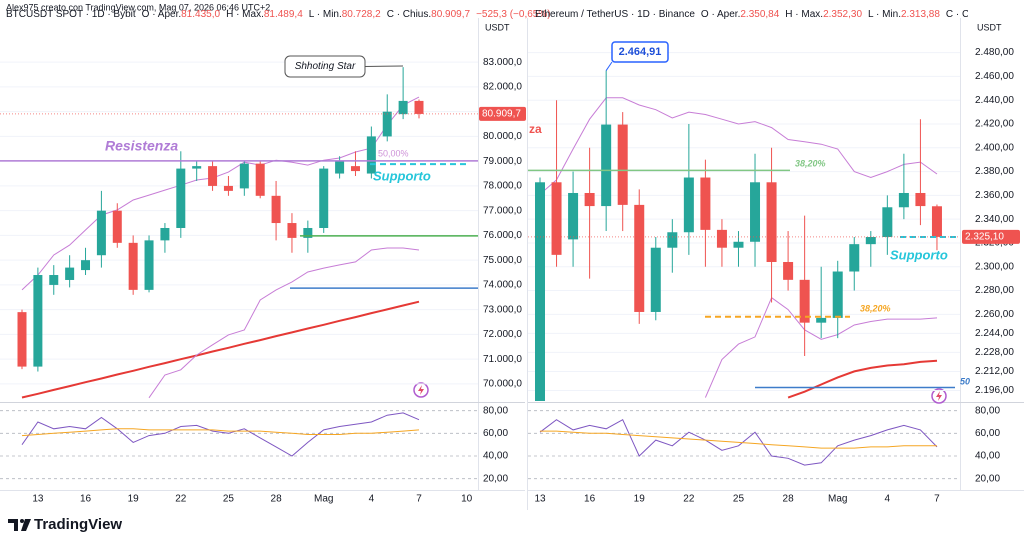 The width and height of the screenshot is (1024, 545). Describe the element at coordinates (502, 210) in the screenshot. I see `y-tick-label: 77.000,0` at that location.